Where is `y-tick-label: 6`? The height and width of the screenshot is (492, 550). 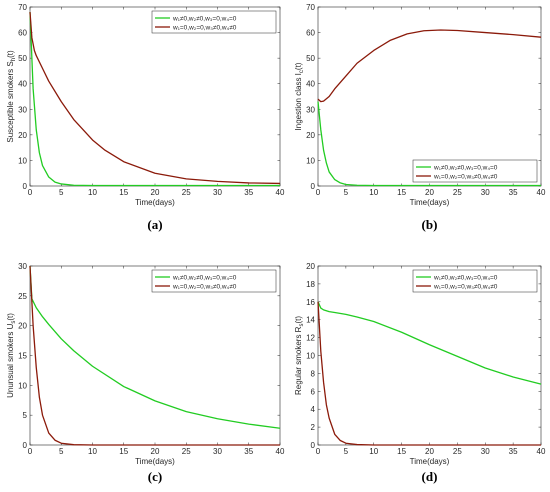 y-tick-label: 6 is located at coordinates (313, 391).